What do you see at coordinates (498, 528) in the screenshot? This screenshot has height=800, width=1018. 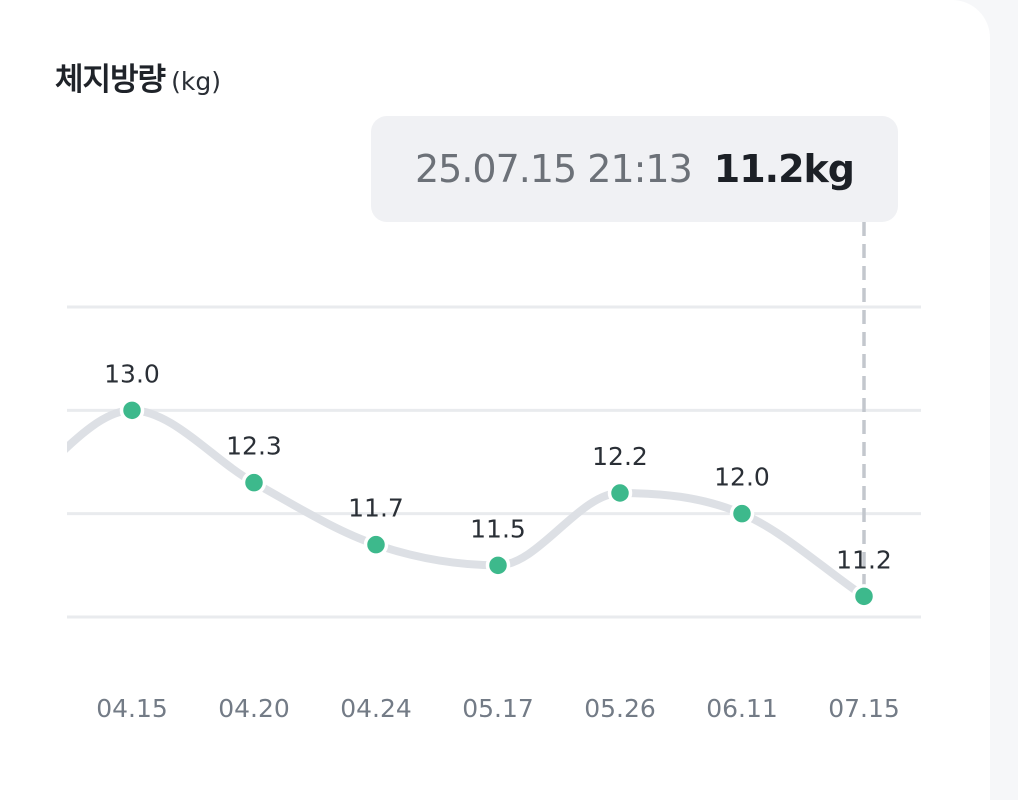 I see `data-label: 11.5` at bounding box center [498, 528].